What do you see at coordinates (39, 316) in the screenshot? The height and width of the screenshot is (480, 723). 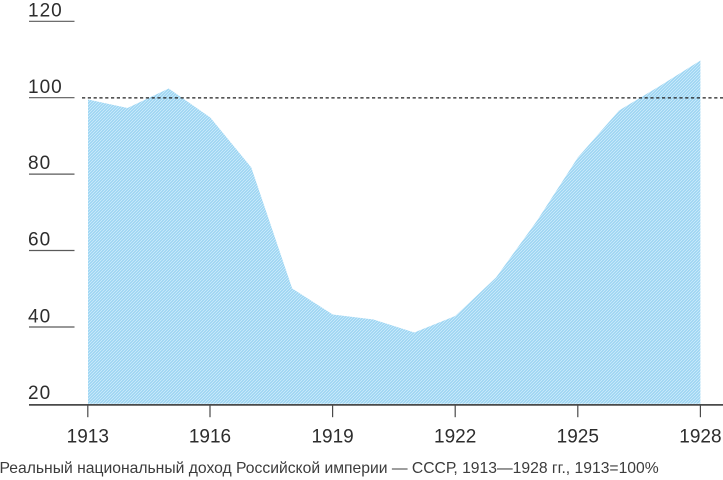 I see `svg-text: 40` at bounding box center [39, 316].